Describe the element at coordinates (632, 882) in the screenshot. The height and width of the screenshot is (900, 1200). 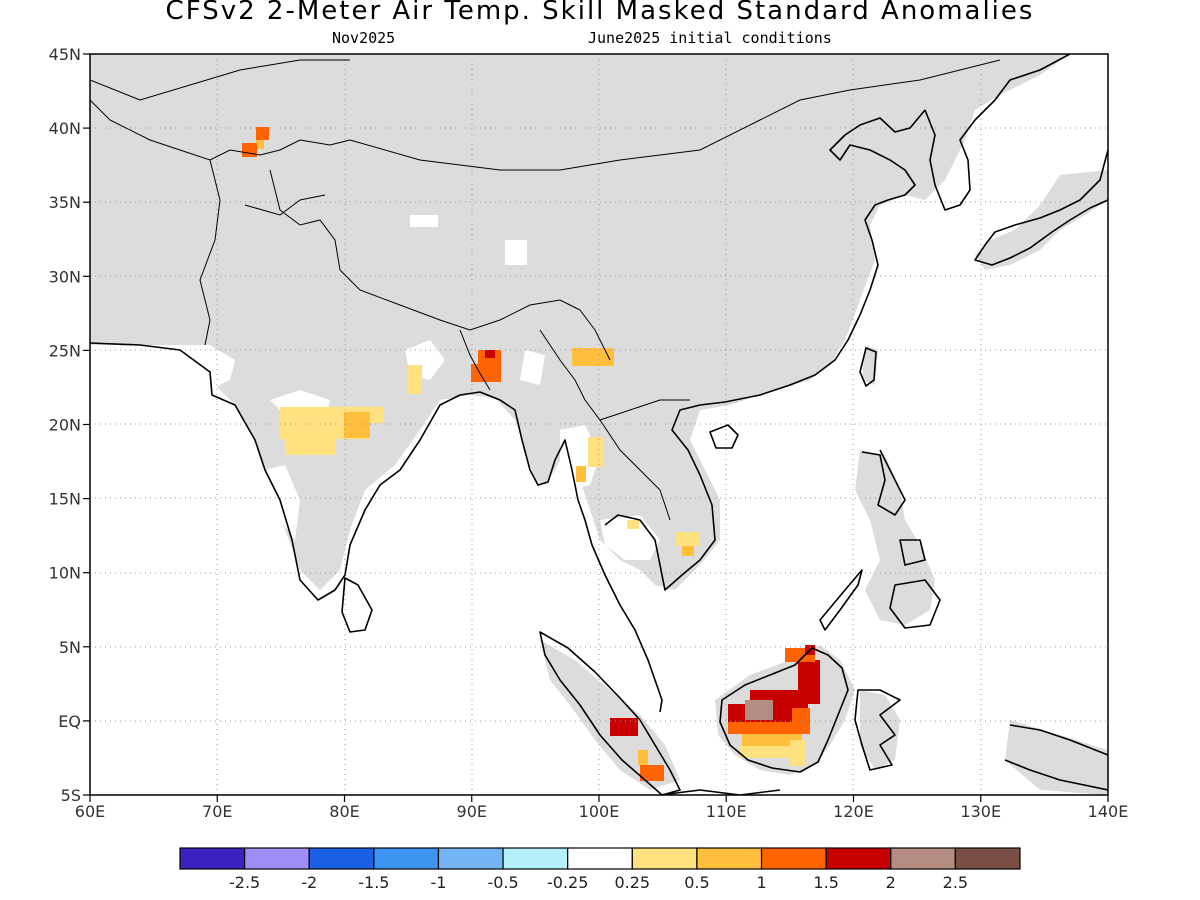
I see `colorbar-label: 0.25` at that location.